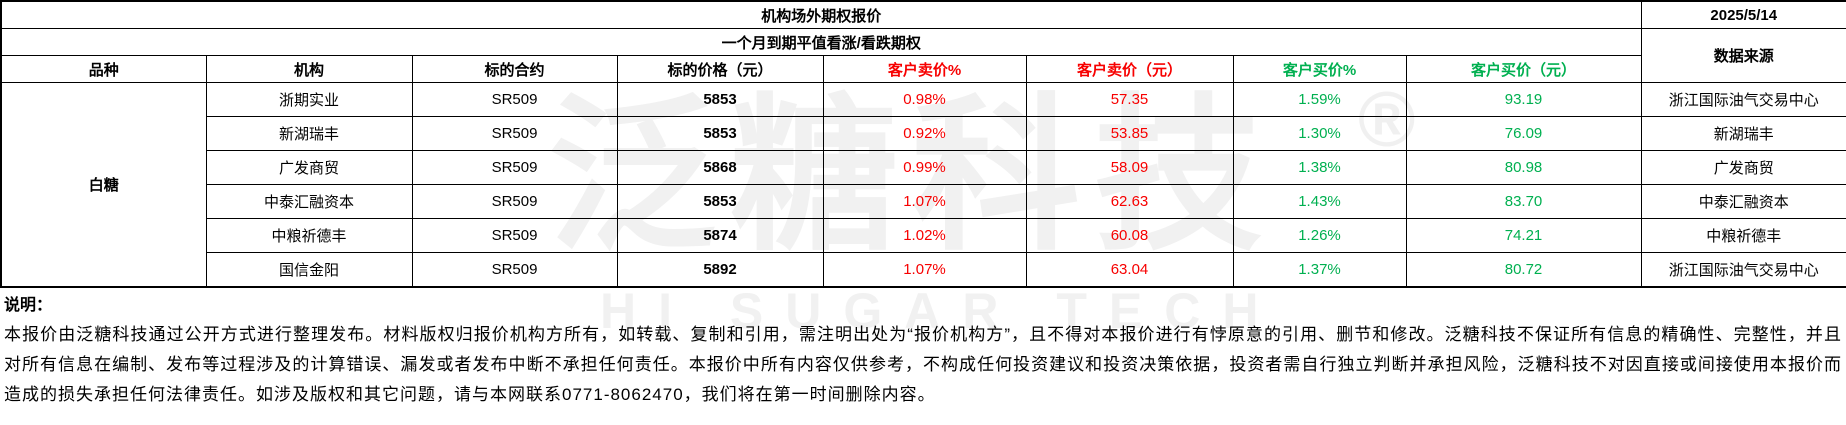 This screenshot has height=425, width=1846. What do you see at coordinates (1319, 201) in the screenshot?
I see `buy-pct-cell: 1.43%` at bounding box center [1319, 201].